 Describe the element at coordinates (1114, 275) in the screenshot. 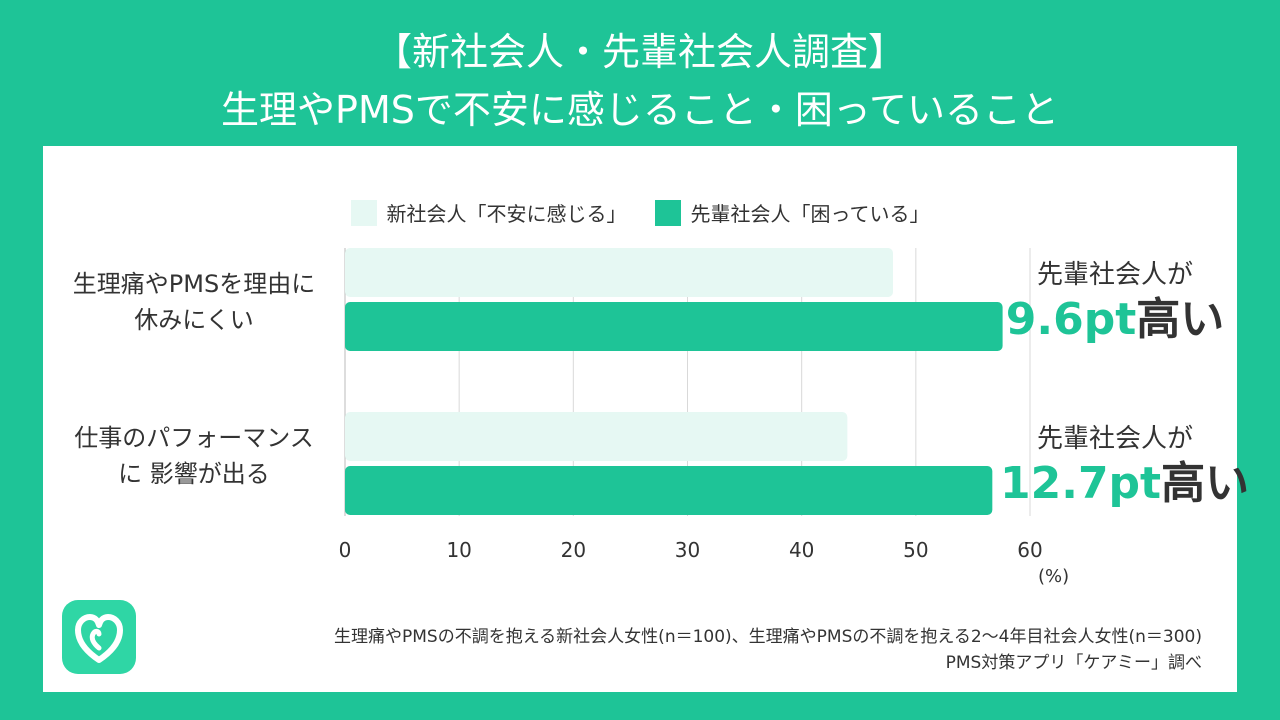

I see `annotation-1-top: 先輩社会人が` at that location.